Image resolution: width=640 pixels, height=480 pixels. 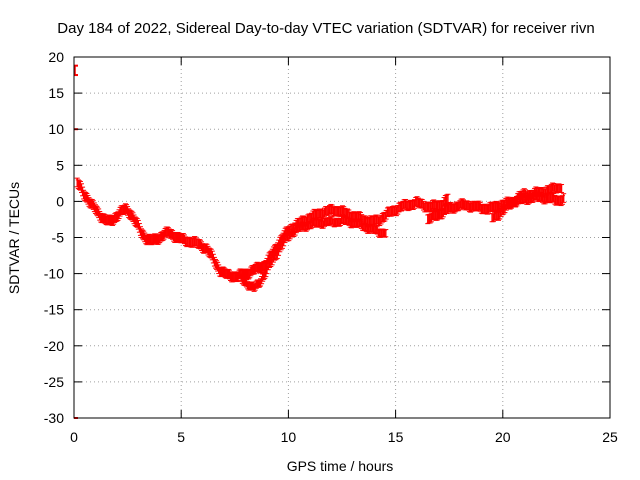 What do you see at coordinates (14, 238) in the screenshot?
I see `y-axis-label: SDTVAR / TECUs` at bounding box center [14, 238].